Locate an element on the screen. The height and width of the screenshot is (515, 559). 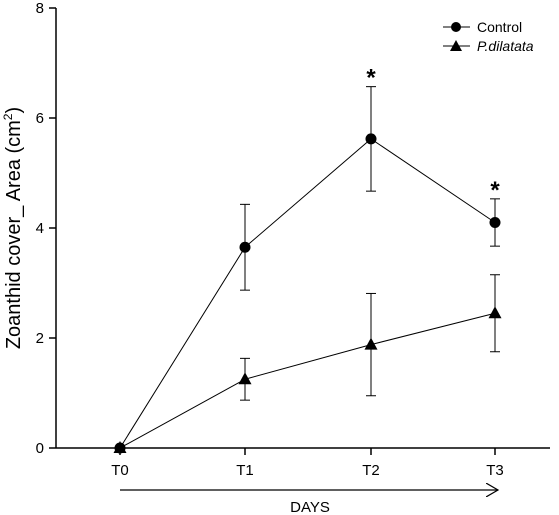
x-ticks: T0 T1 T2 T3 is located at coordinates (307, 463).